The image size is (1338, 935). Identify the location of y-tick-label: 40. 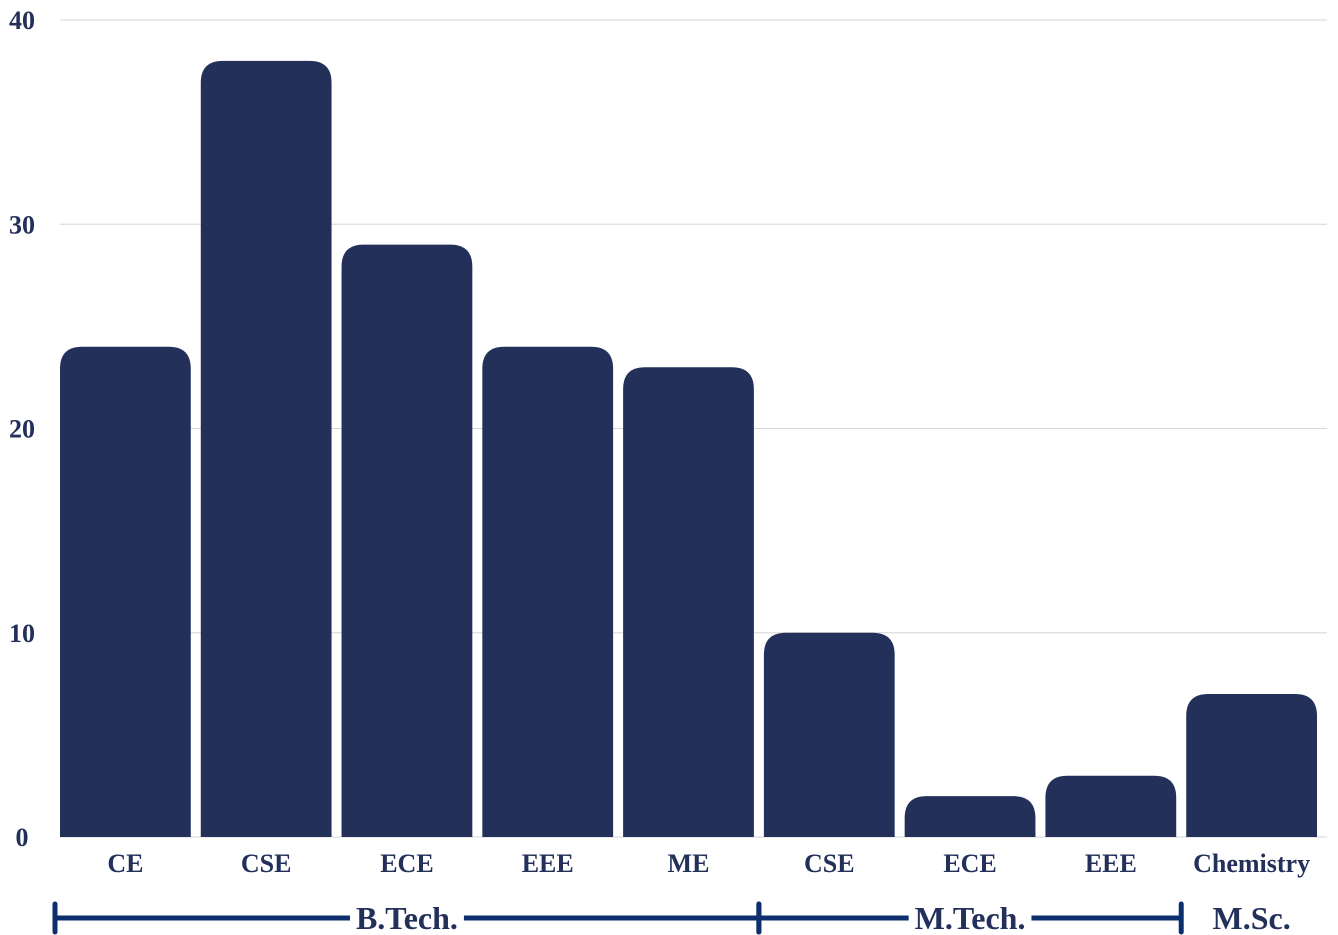
(22, 20).